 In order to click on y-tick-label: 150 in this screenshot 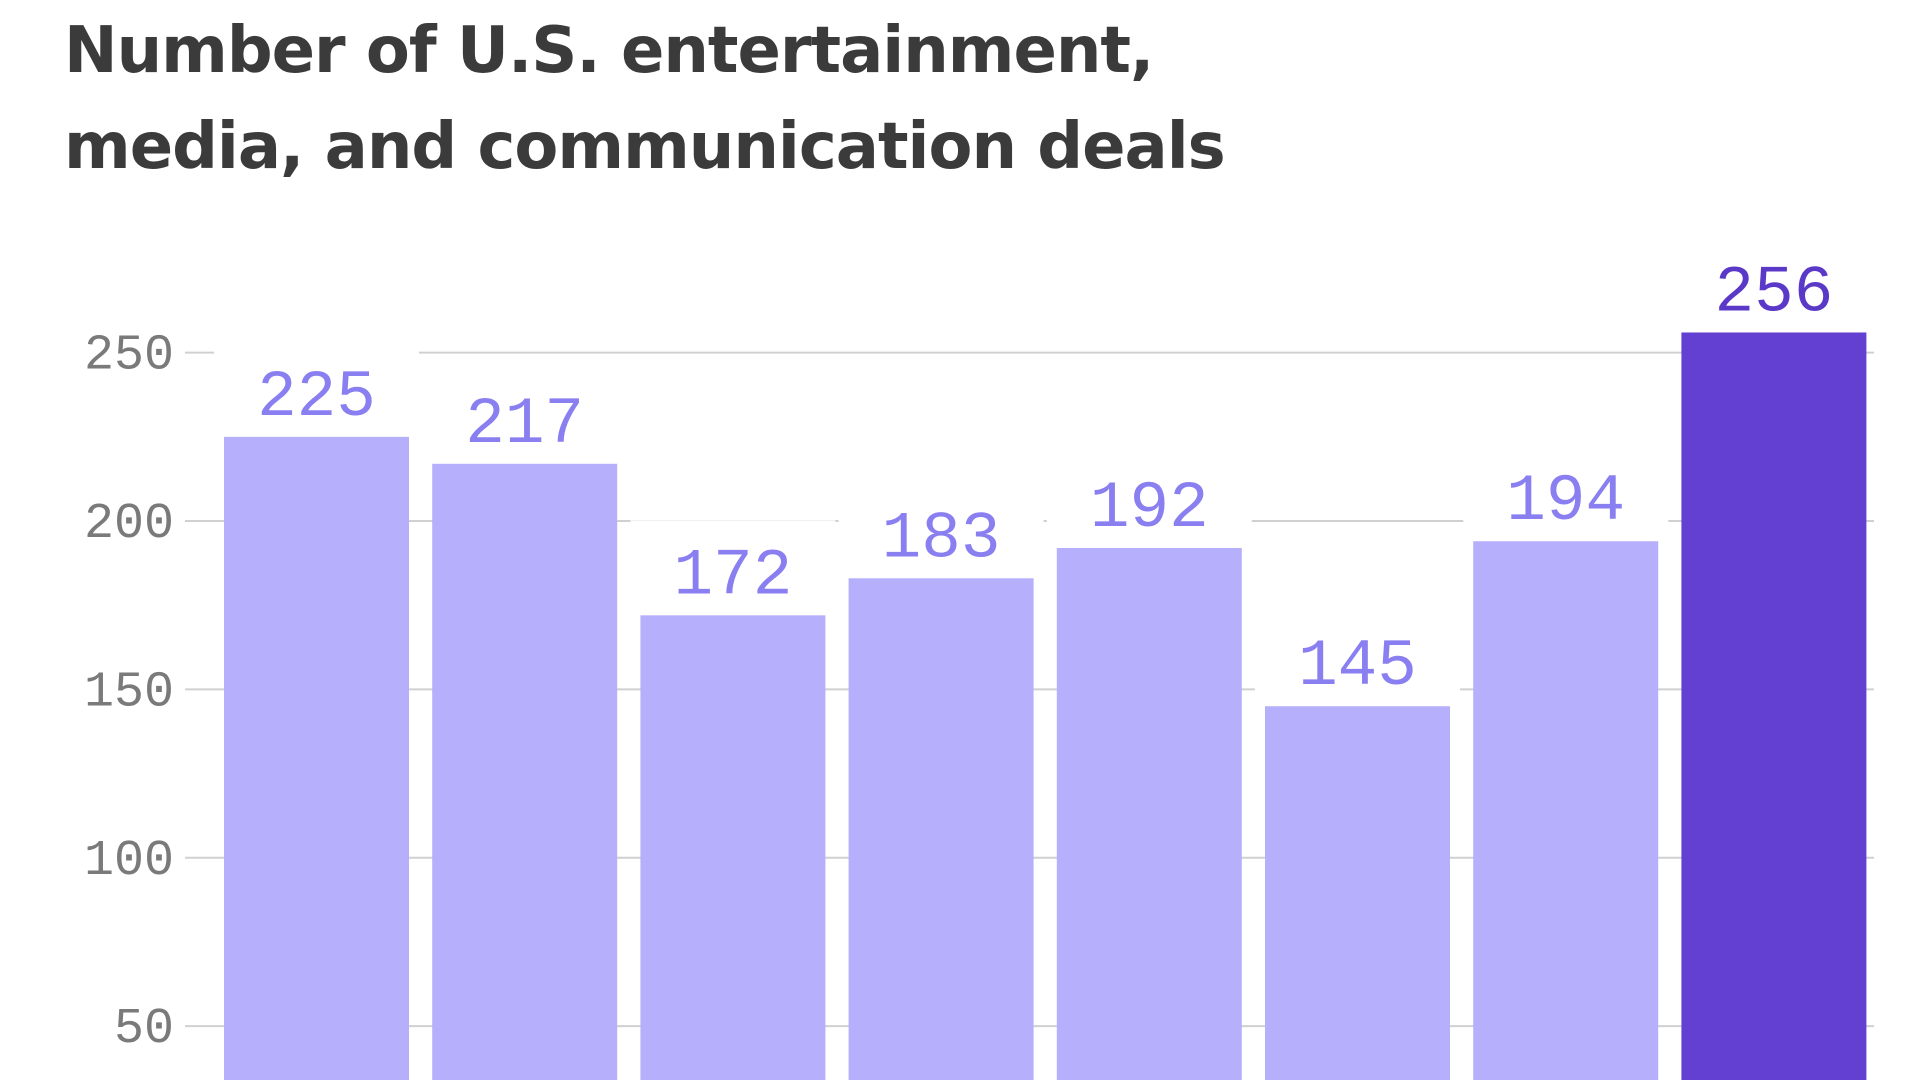, I will do `click(129, 692)`.